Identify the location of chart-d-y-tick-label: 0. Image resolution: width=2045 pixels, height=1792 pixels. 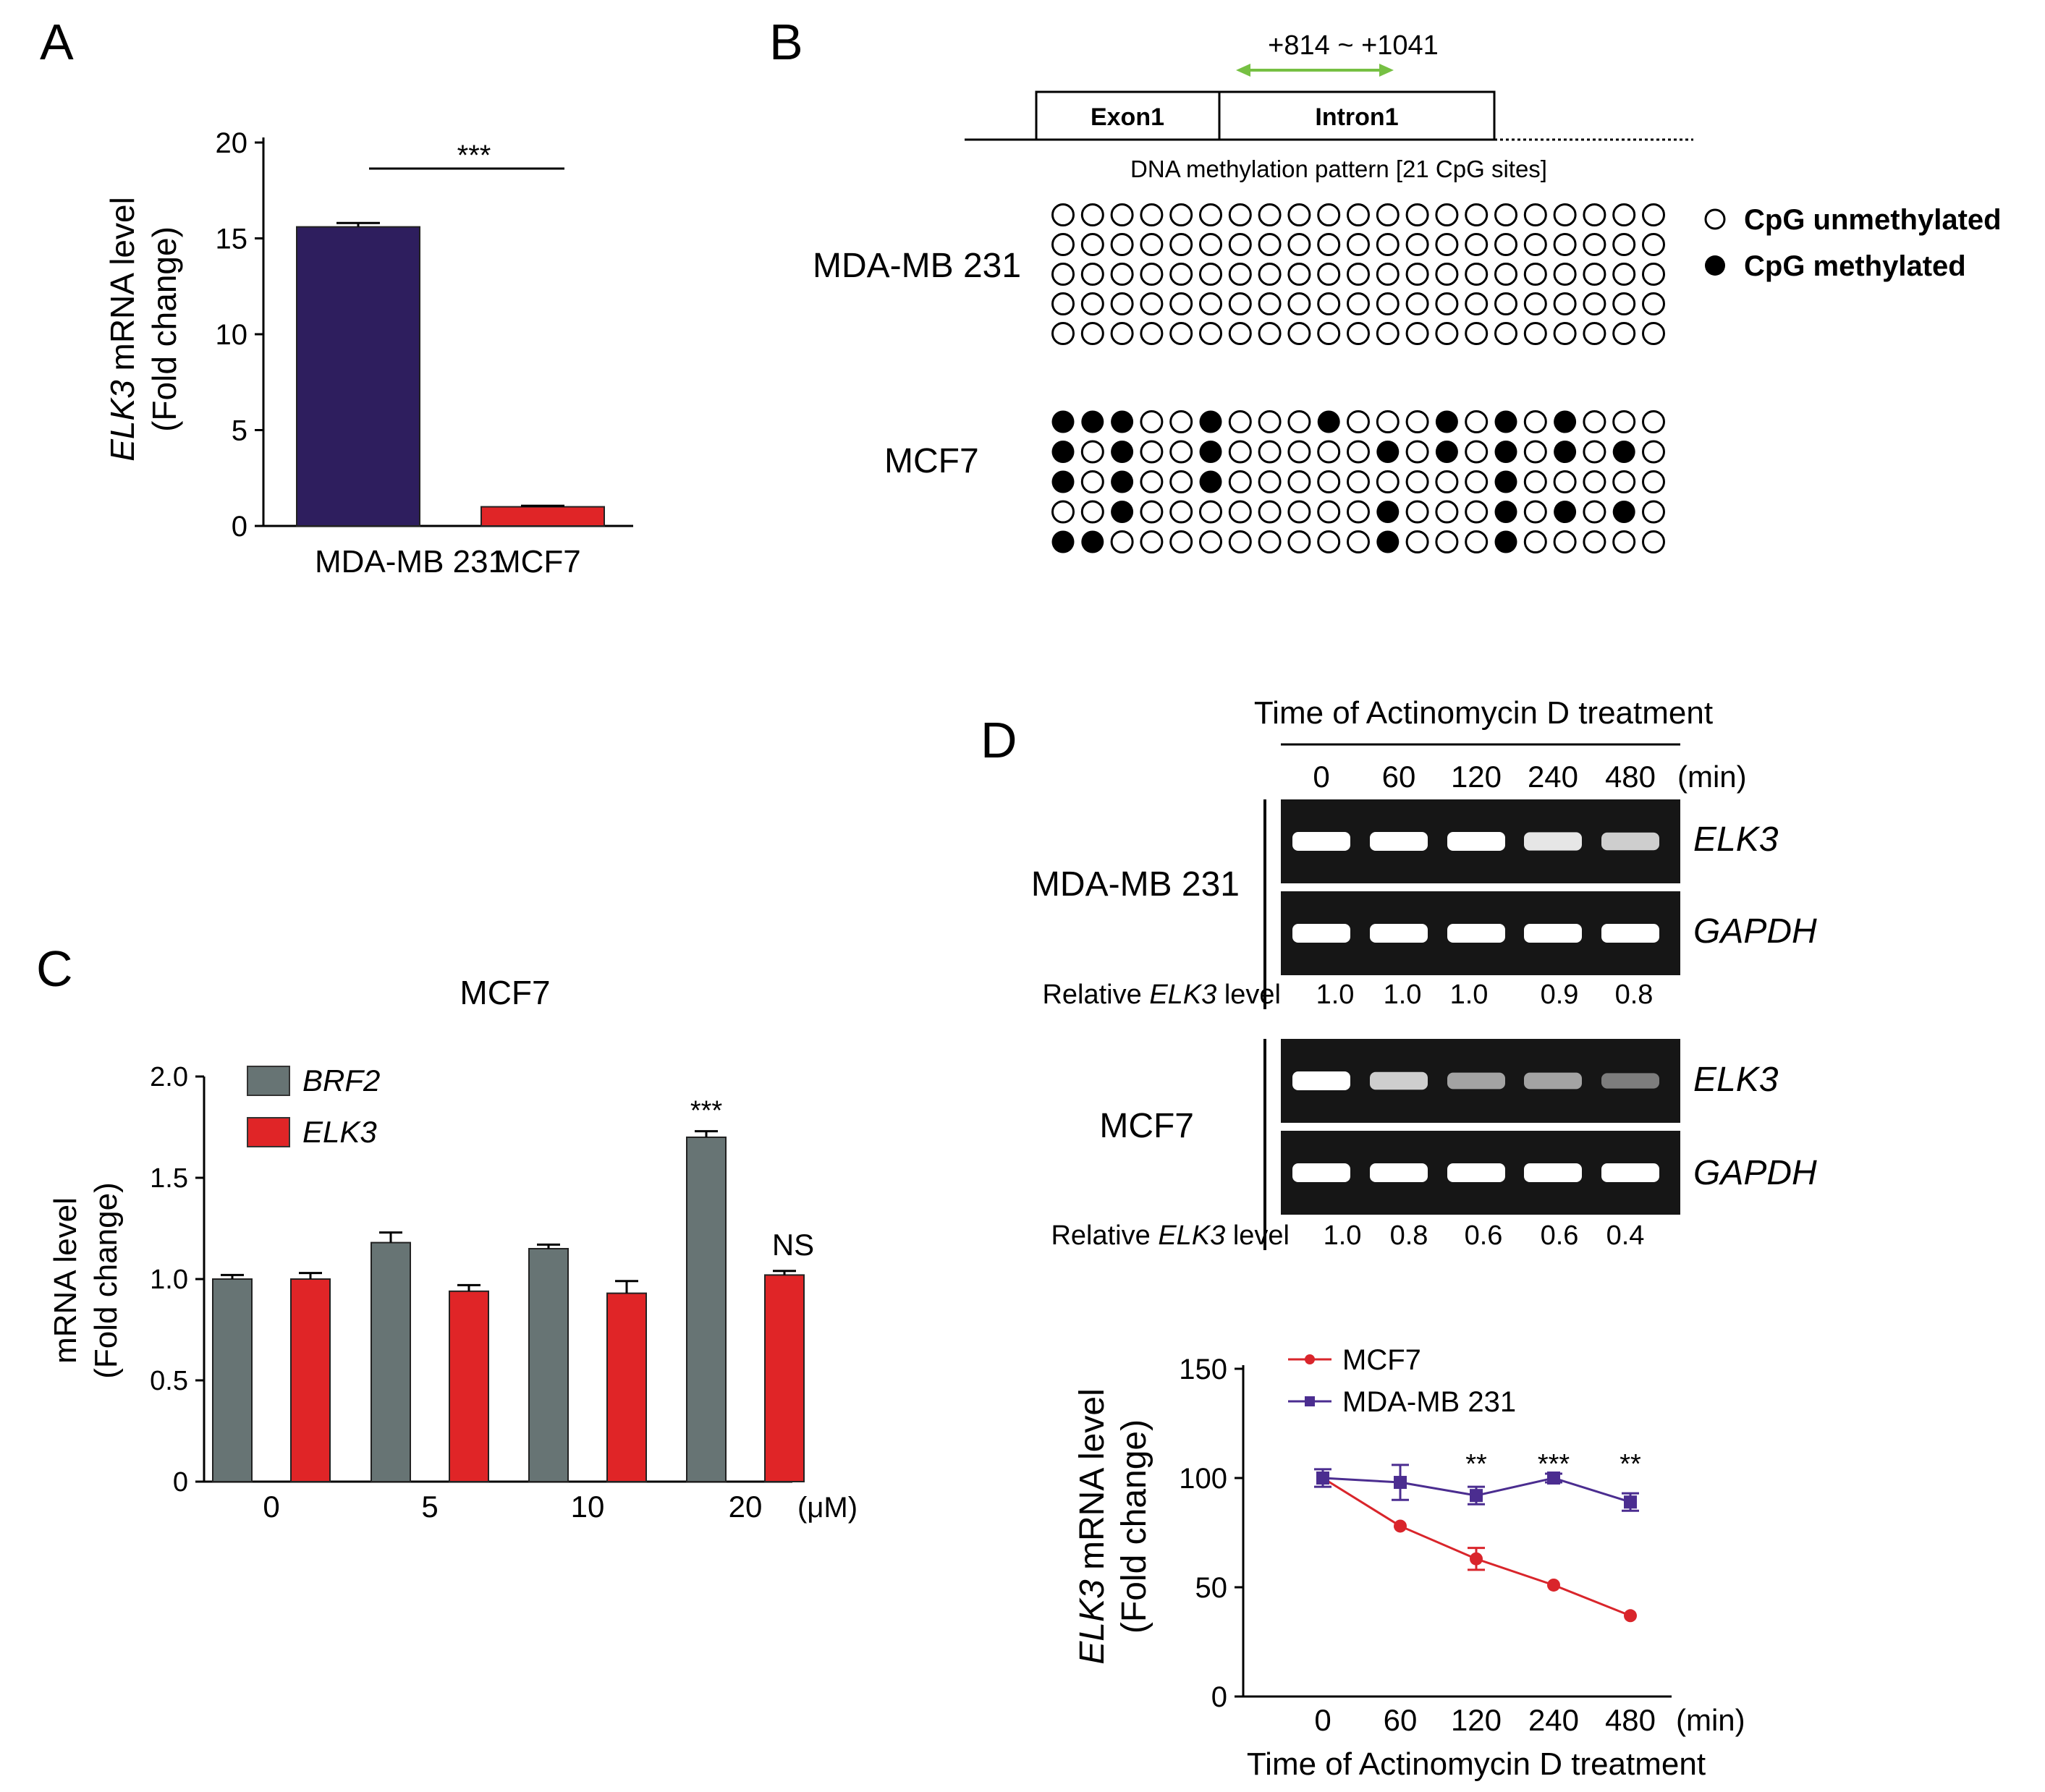
(1219, 1697).